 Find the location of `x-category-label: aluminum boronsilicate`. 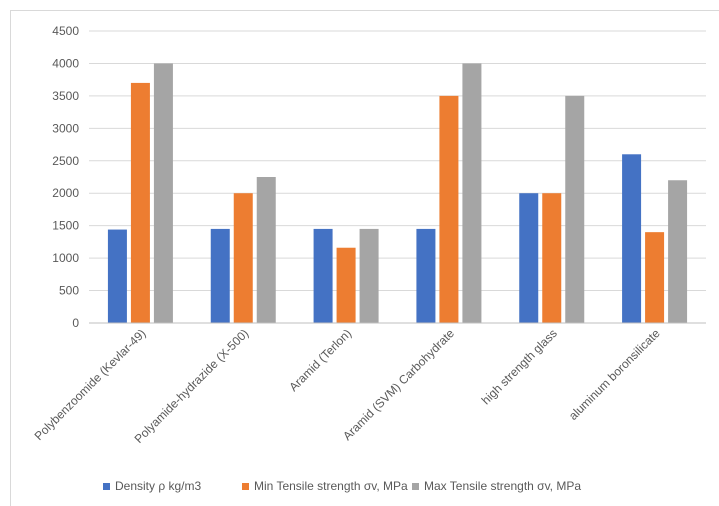

x-category-label: aluminum boronsilicate is located at coordinates (614, 374).